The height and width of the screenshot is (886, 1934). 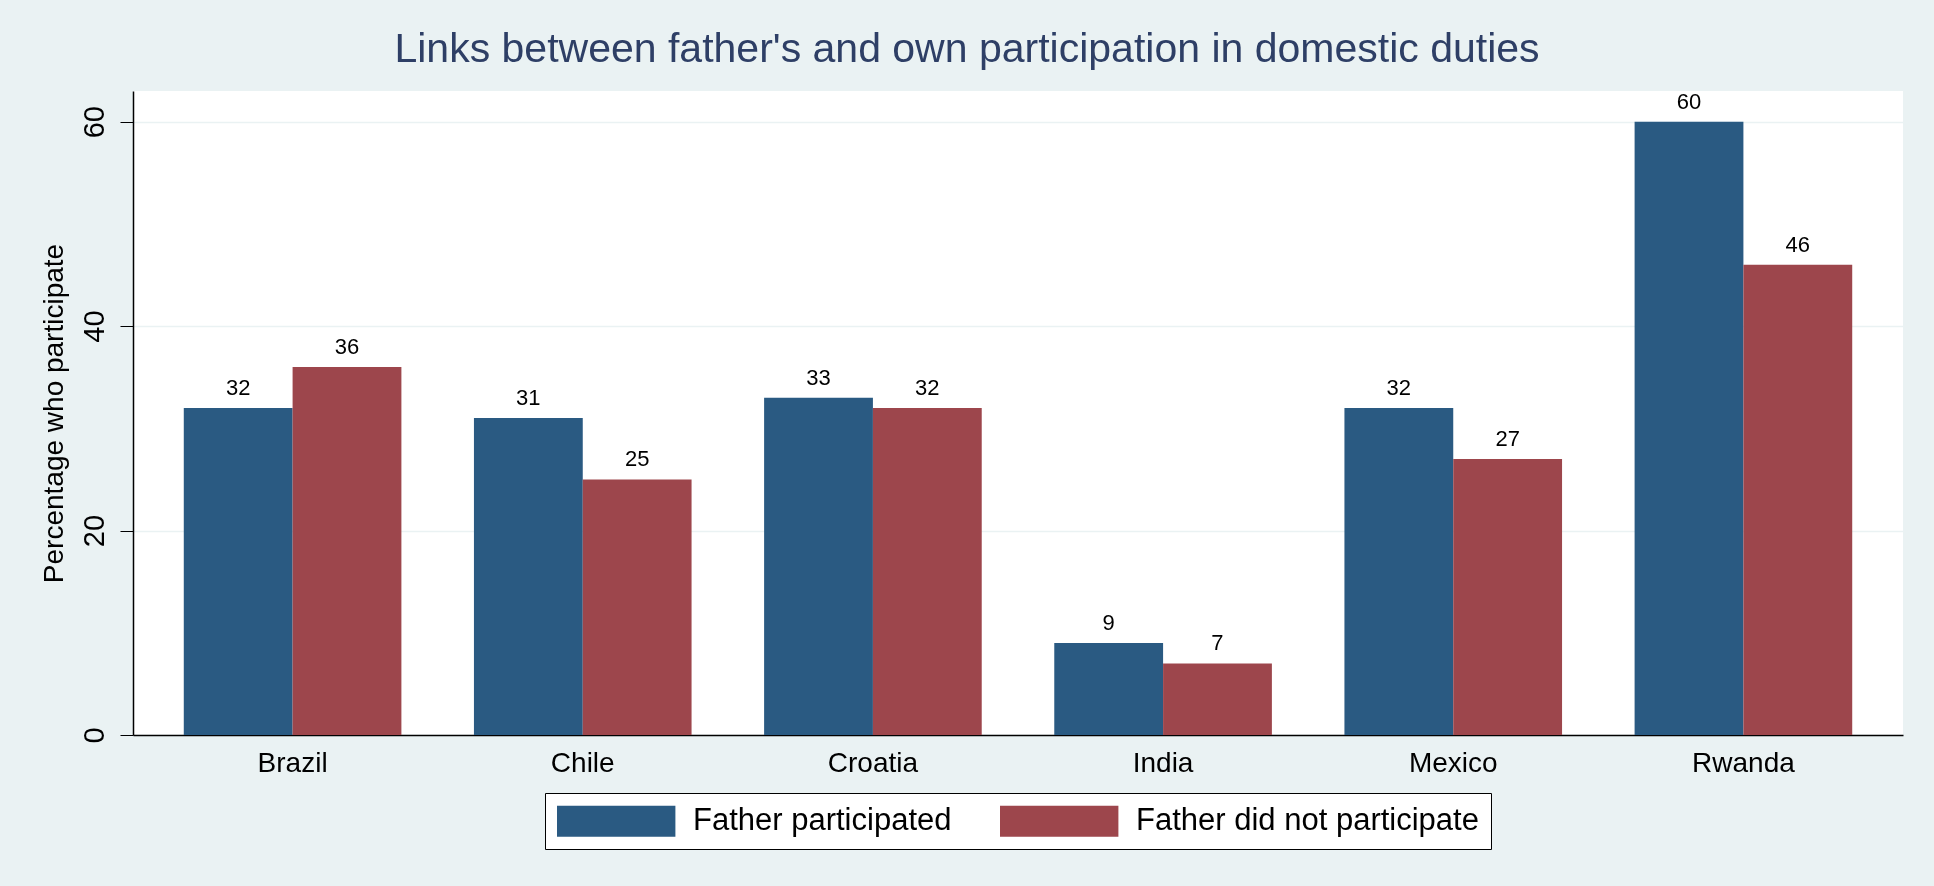 What do you see at coordinates (1507, 438) in the screenshot?
I see `data-label: 27` at bounding box center [1507, 438].